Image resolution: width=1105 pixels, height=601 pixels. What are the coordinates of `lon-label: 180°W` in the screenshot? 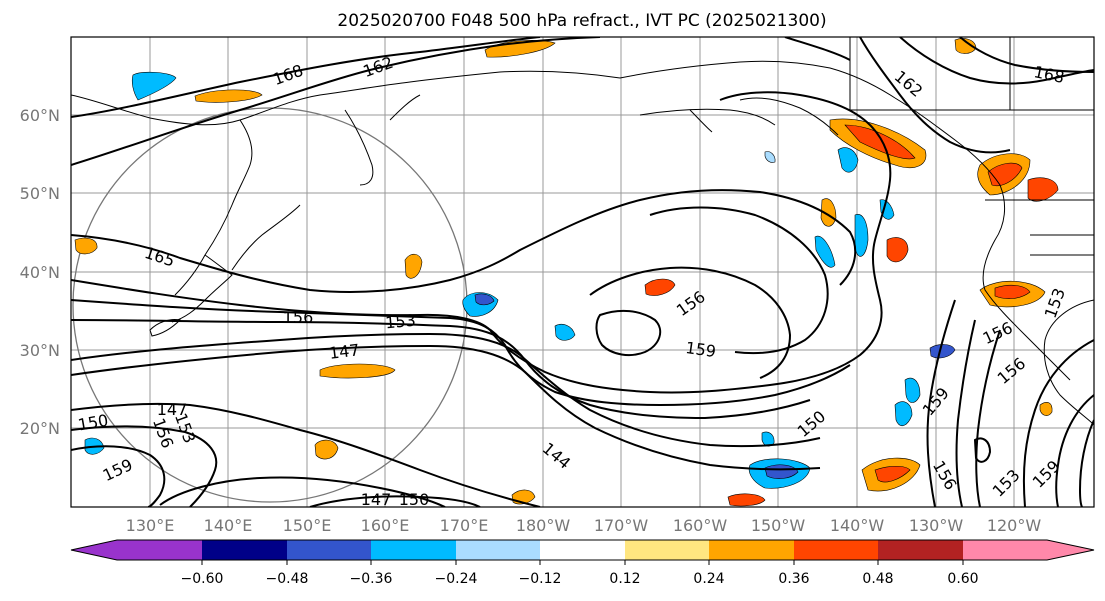 It's located at (543, 525).